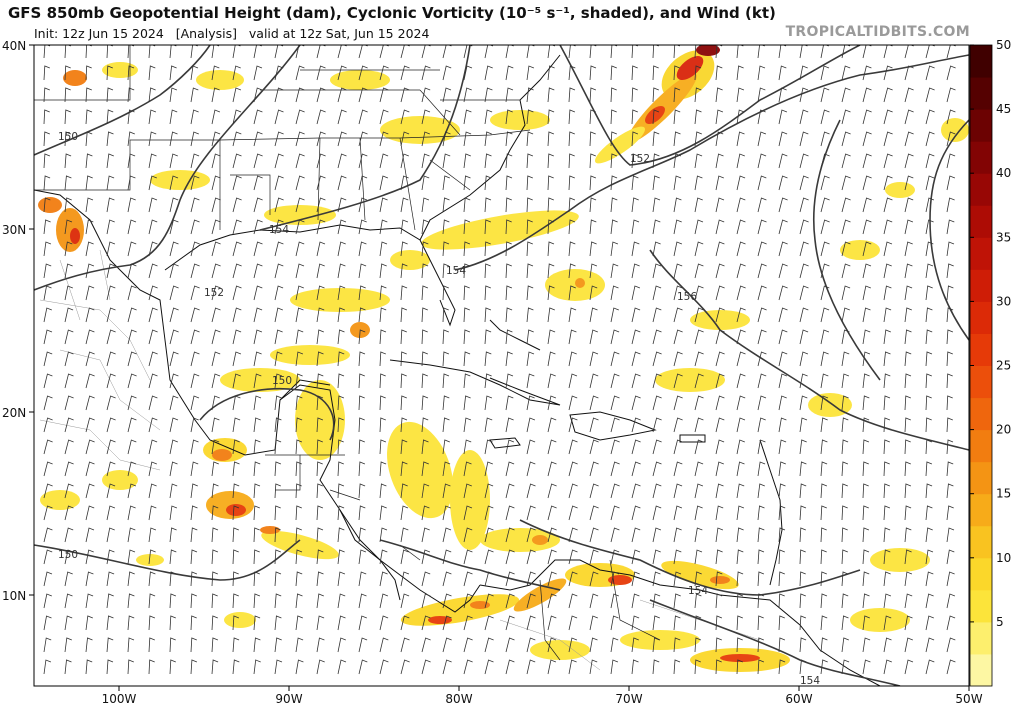  Describe the element at coordinates (968, 699) in the screenshot. I see `lon-label: 50W` at that location.